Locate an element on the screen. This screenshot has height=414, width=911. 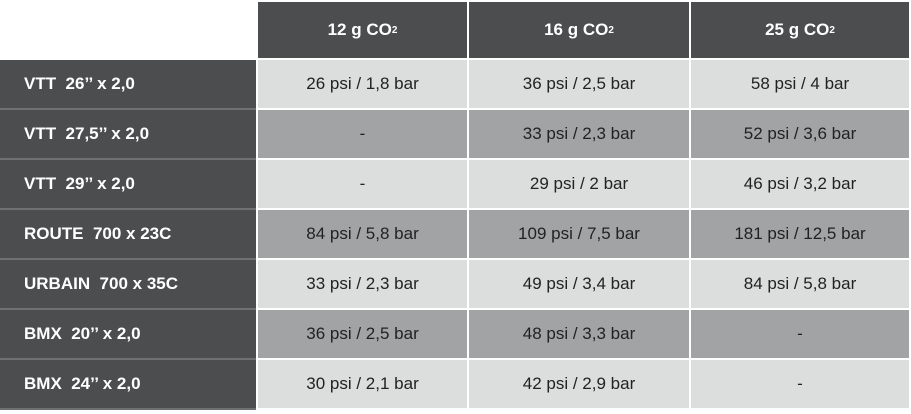
column-header: 16 g CO 2 is located at coordinates (579, 30).